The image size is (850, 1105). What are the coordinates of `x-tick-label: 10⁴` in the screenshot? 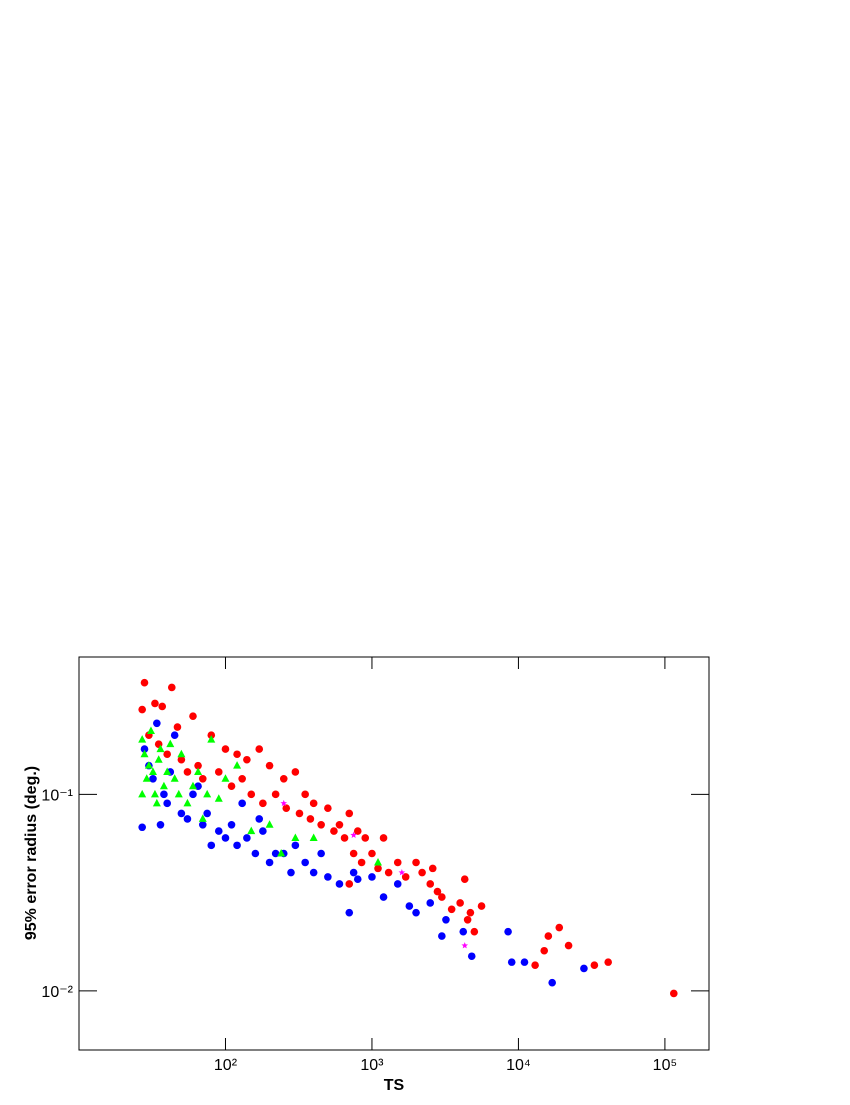 It's located at (518, 1065).